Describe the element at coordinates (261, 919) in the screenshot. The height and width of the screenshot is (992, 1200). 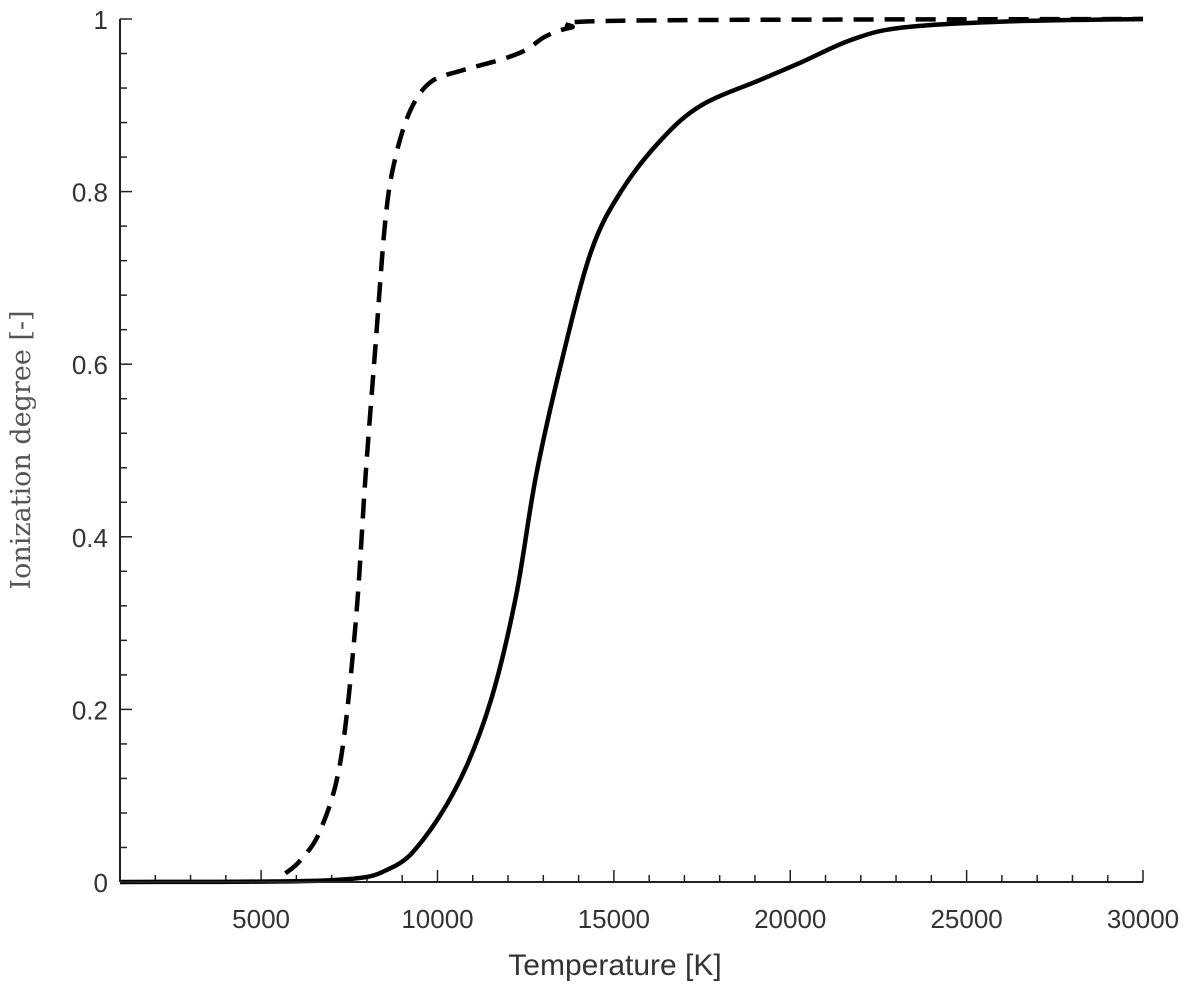
I see `x-tick-label: 5000` at that location.